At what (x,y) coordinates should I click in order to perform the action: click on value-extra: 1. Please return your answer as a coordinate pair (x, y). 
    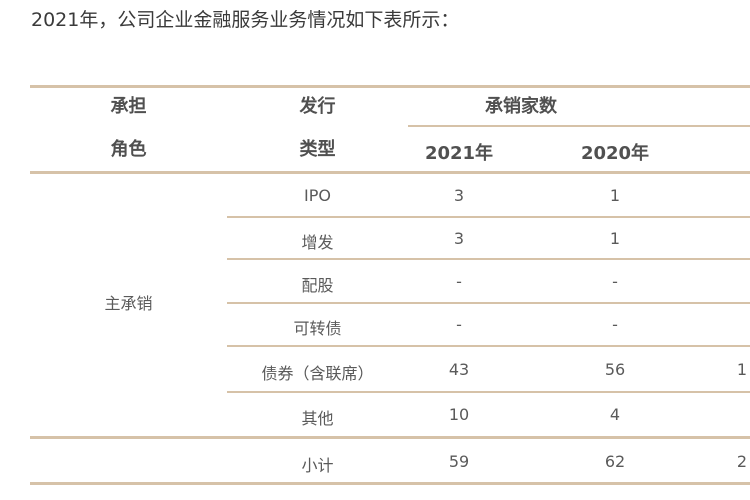
    Looking at the image, I should click on (742, 369).